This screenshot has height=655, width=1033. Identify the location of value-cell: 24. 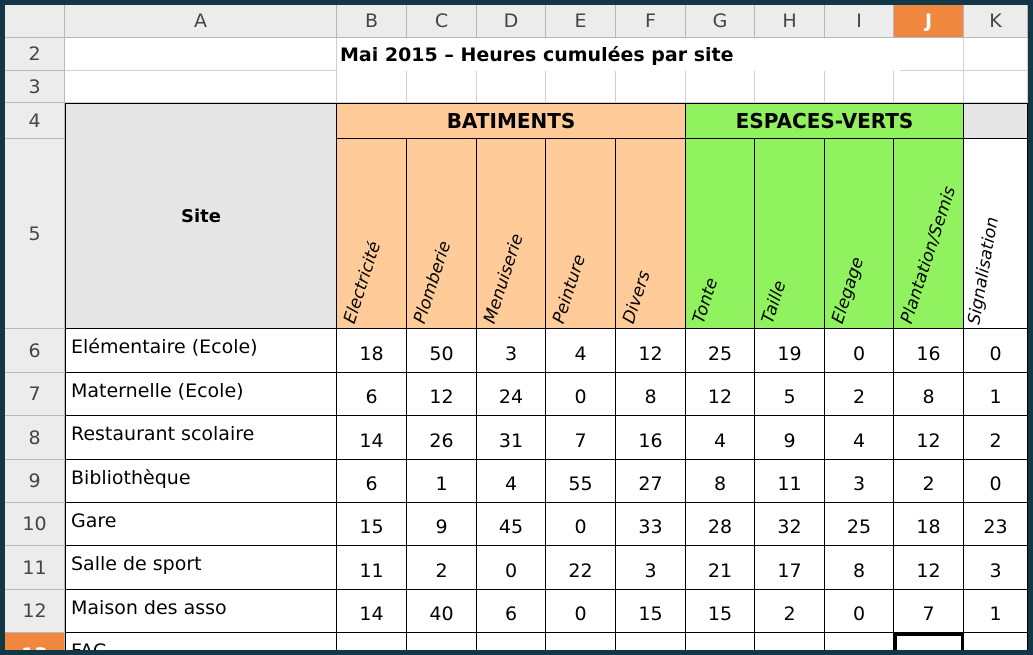
(511, 394).